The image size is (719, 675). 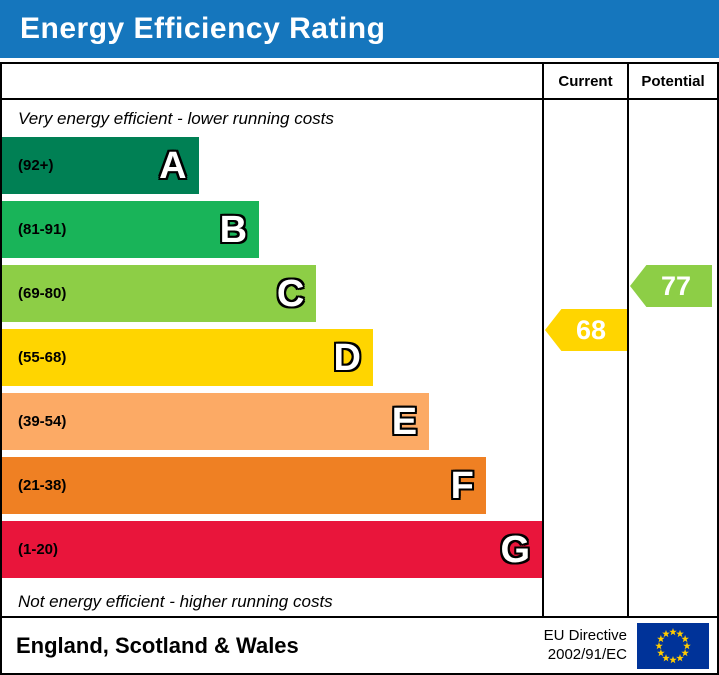 I want to click on band-row-d: (55-68) D, so click(x=272, y=361).